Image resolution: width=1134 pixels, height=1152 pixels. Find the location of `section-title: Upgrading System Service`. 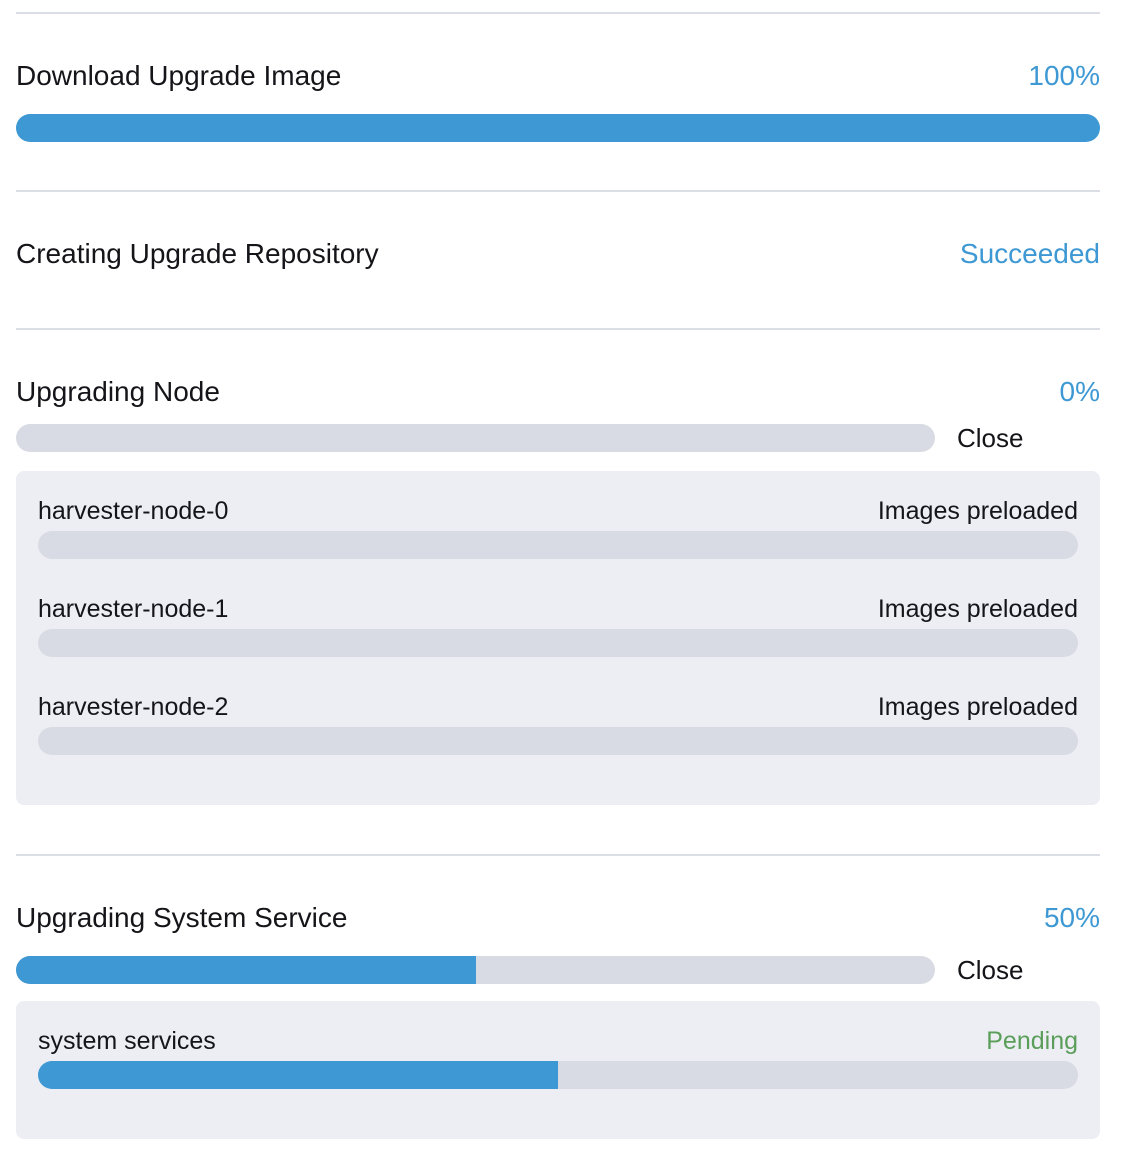

section-title: Upgrading System Service is located at coordinates (182, 917).